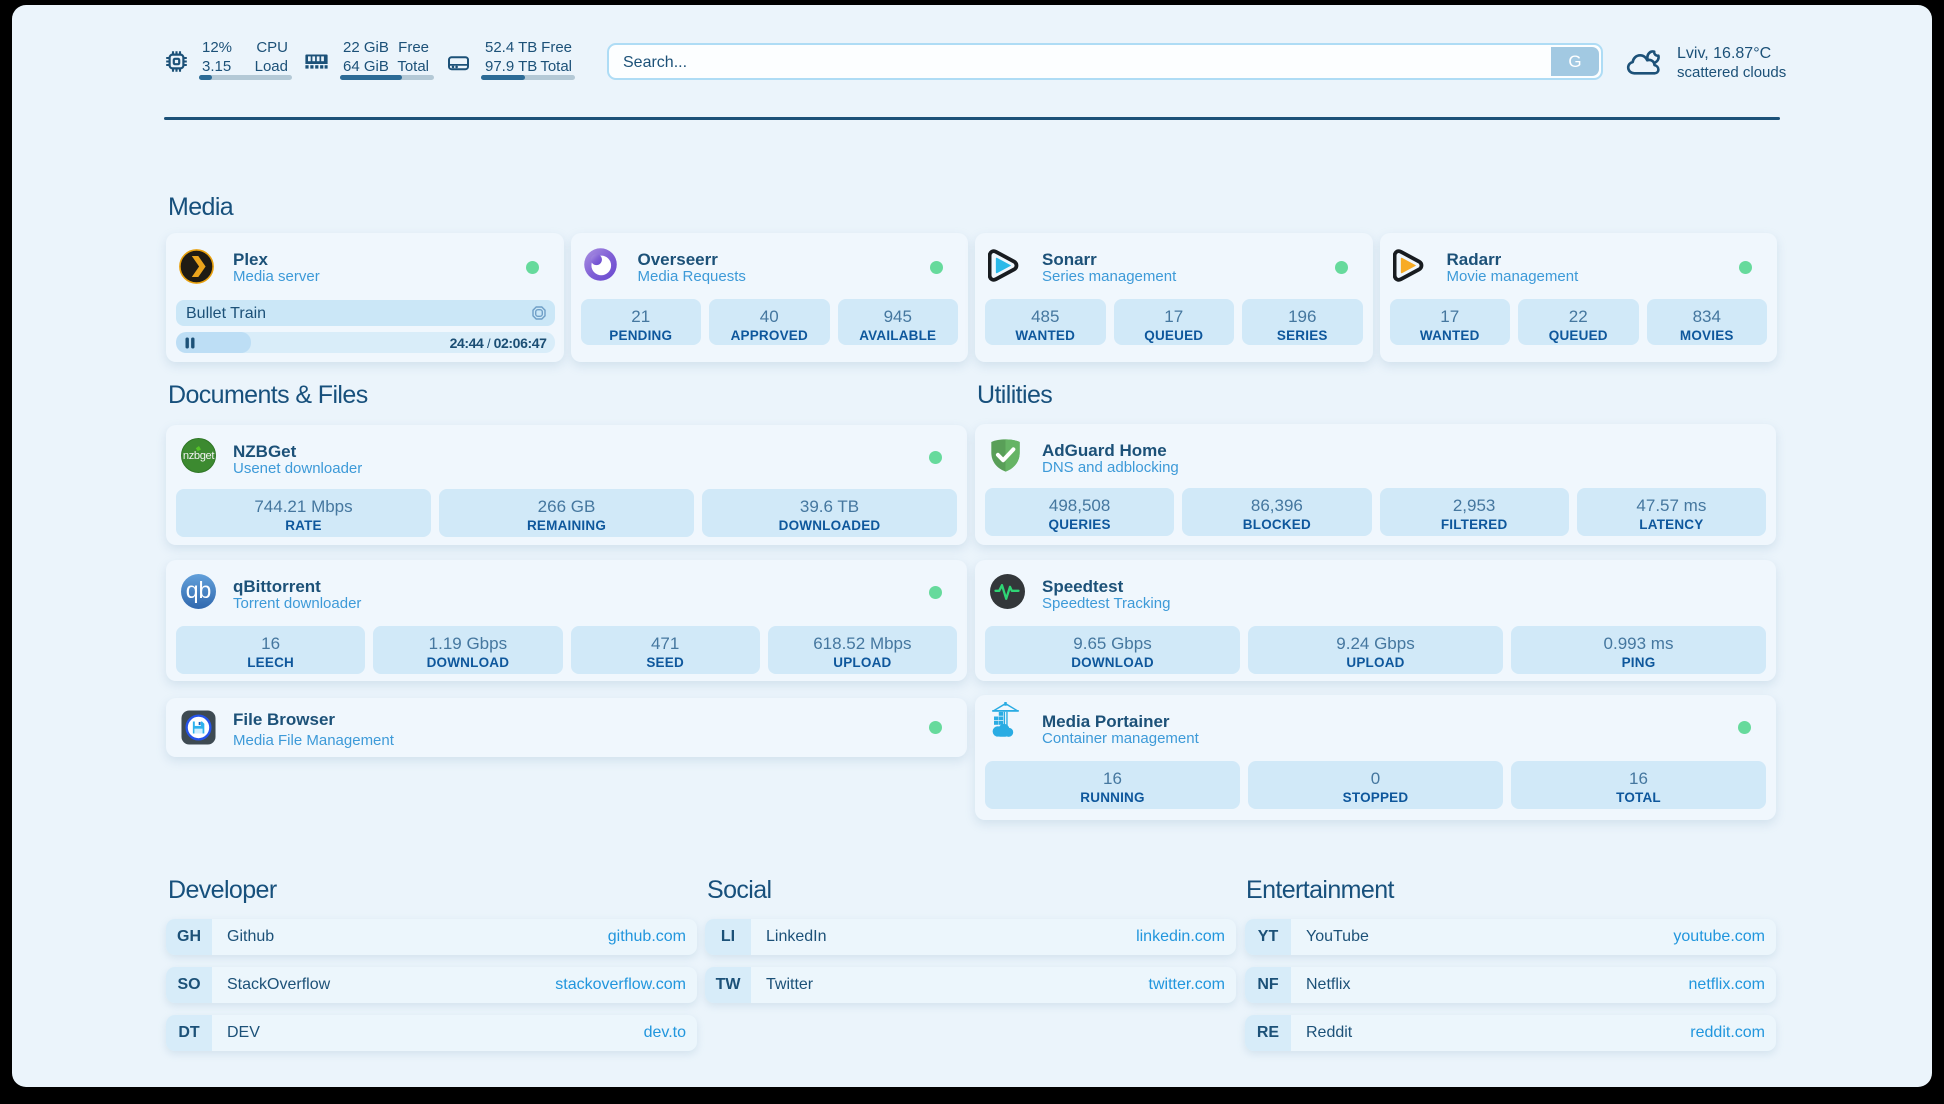  What do you see at coordinates (199, 590) in the screenshot?
I see `svg-text: qb` at bounding box center [199, 590].